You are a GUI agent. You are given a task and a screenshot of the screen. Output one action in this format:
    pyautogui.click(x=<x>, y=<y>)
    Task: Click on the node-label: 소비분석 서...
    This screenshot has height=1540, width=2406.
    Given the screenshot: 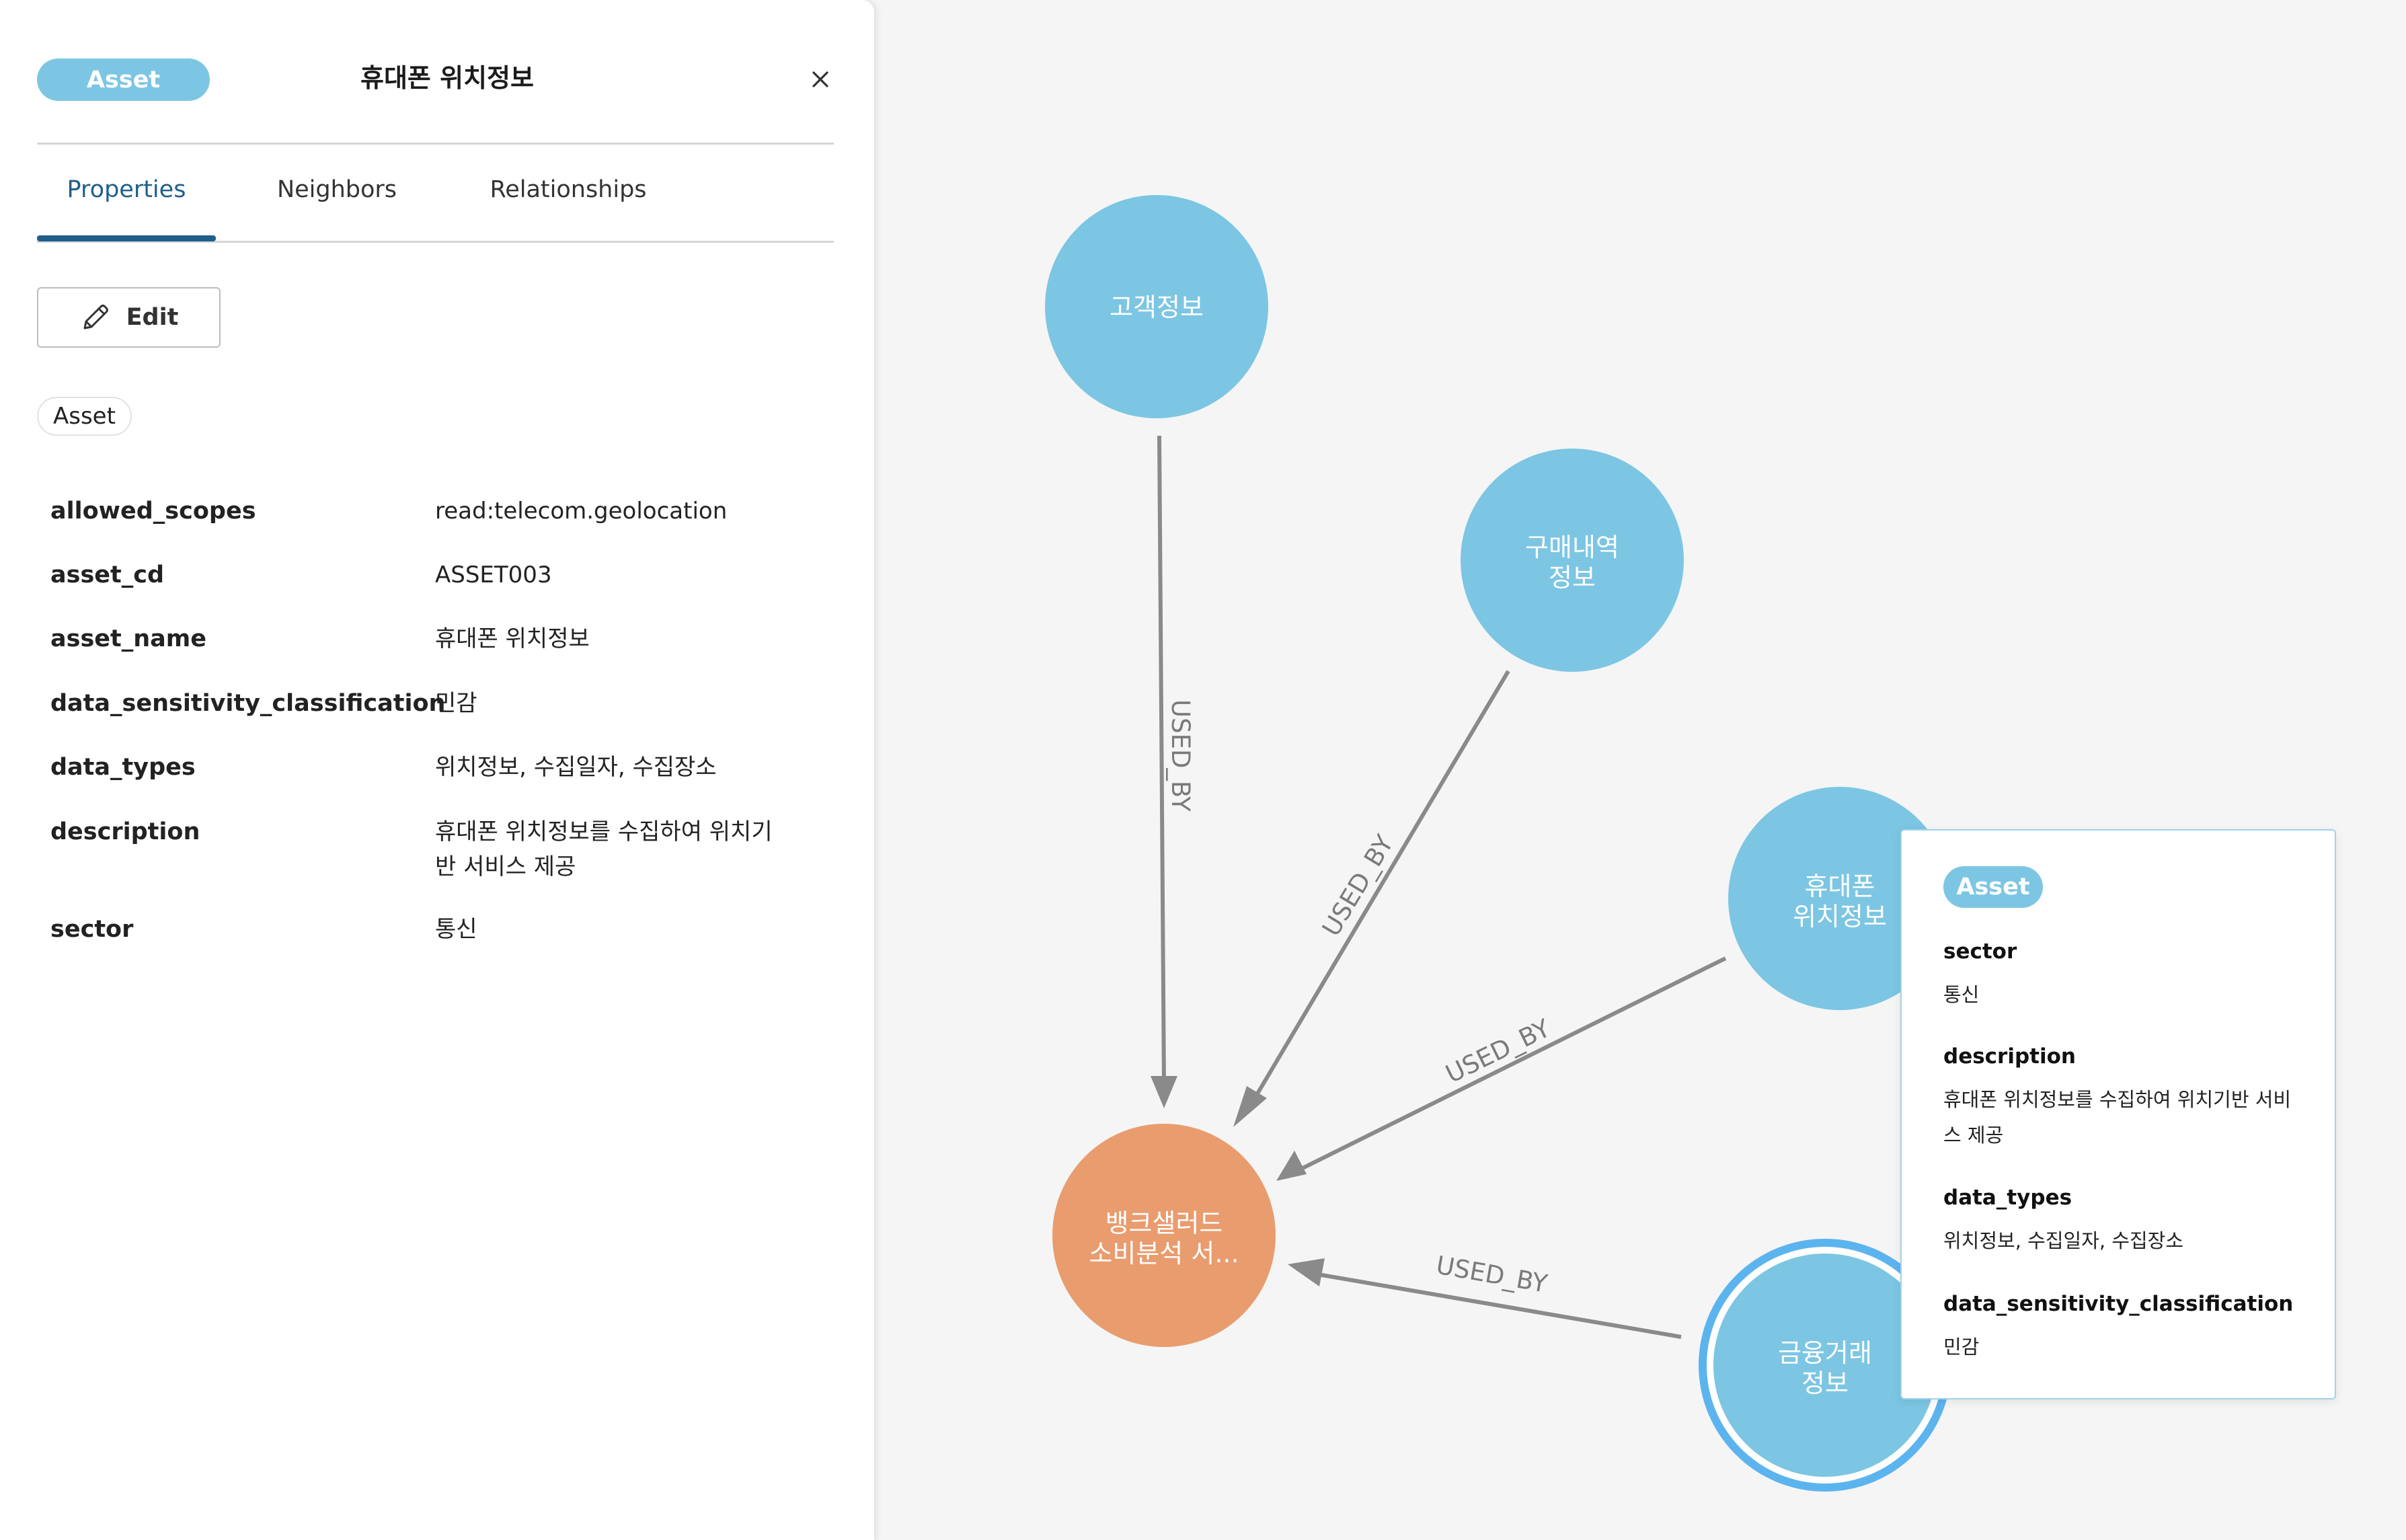 What is the action you would take?
    pyautogui.click(x=1164, y=1254)
    